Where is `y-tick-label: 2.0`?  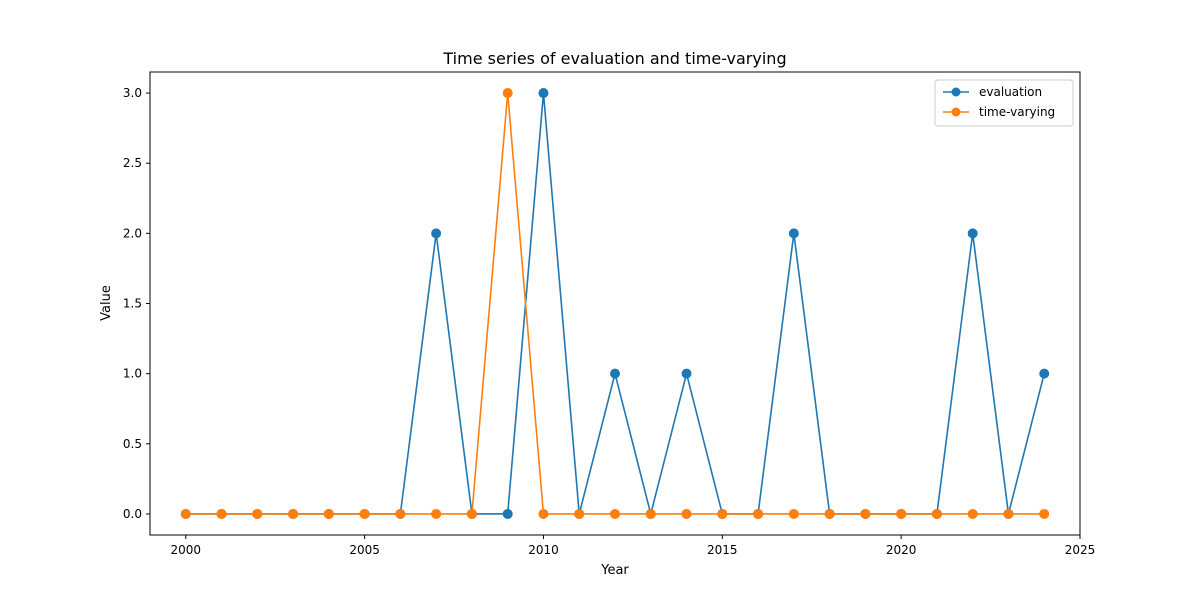 y-tick-label: 2.0 is located at coordinates (132, 233).